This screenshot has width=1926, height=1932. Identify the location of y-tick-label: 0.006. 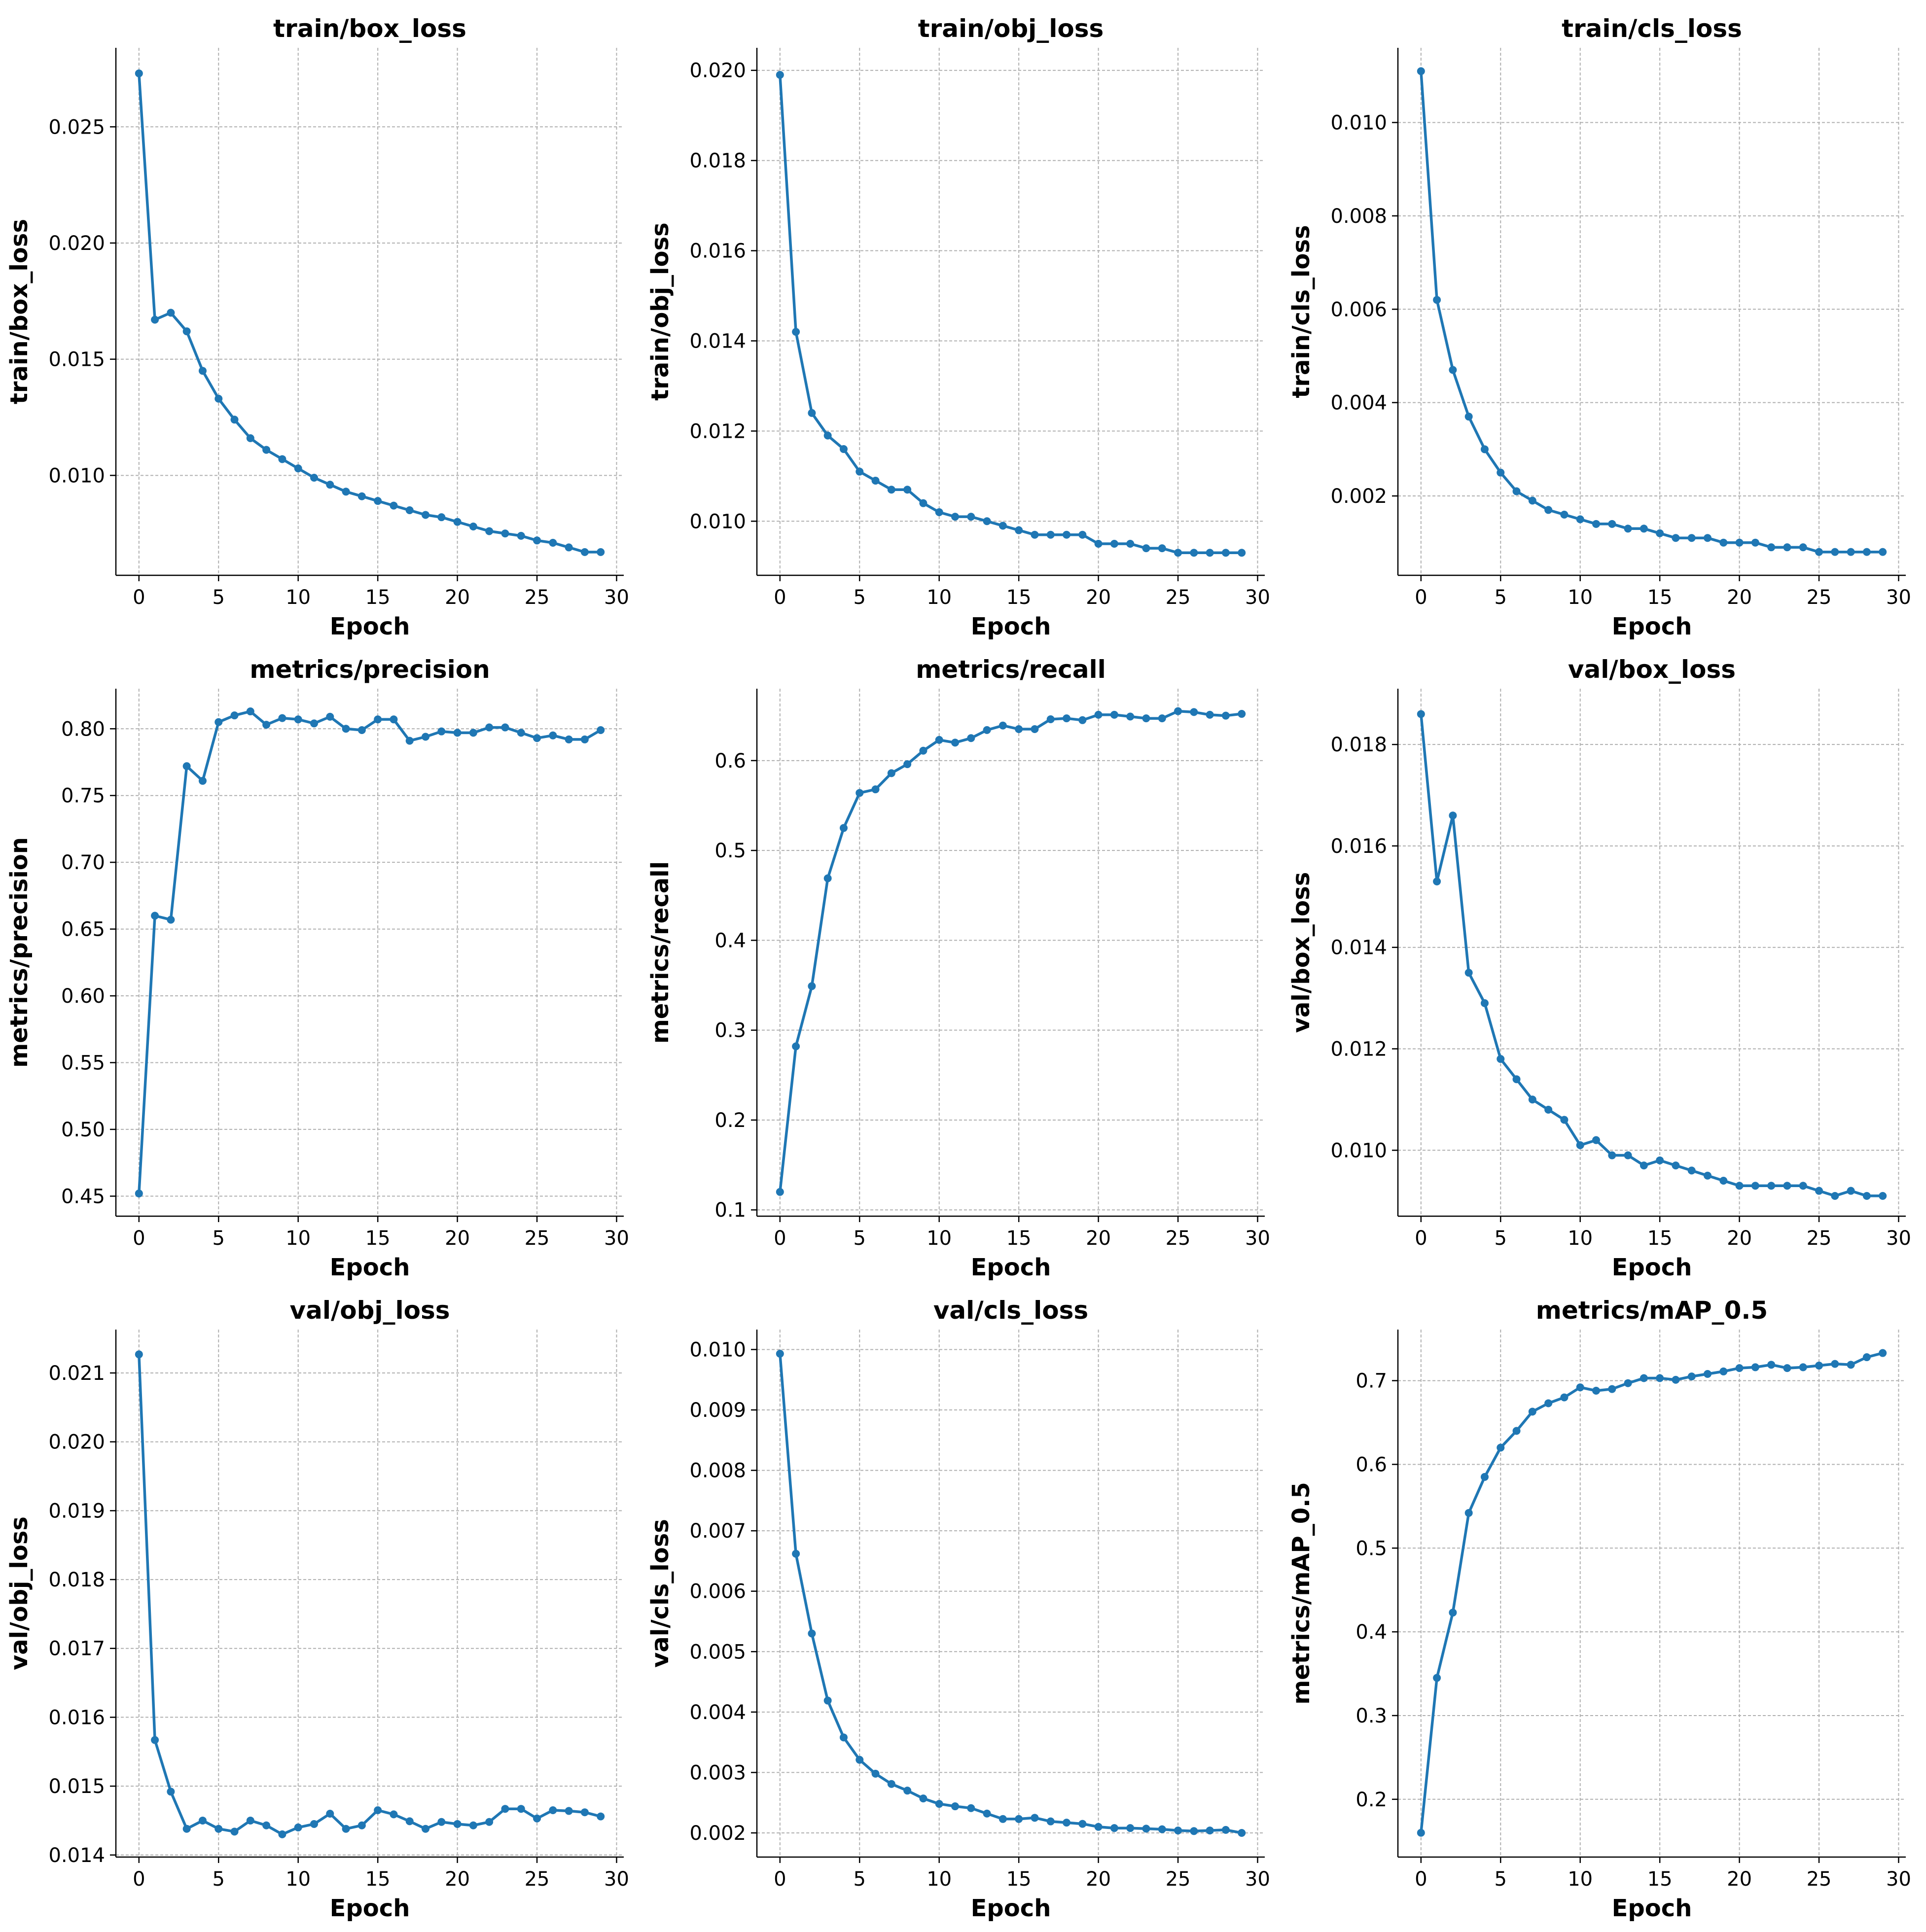
(1358, 309).